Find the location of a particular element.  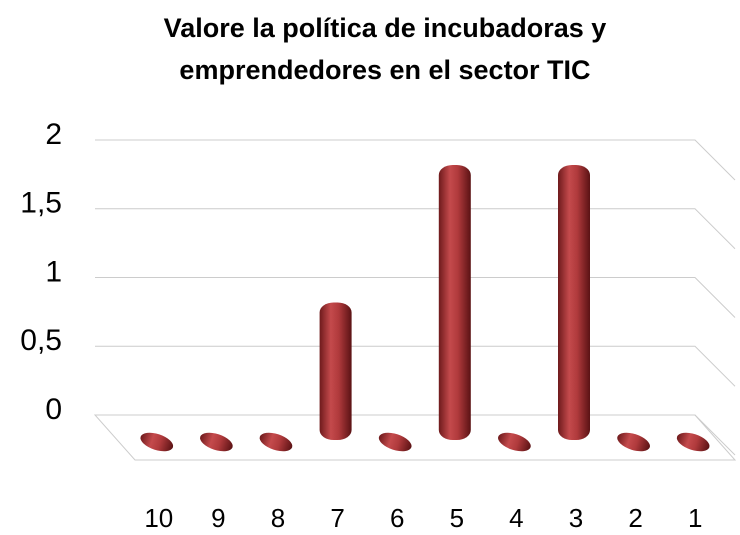

x-tick-label: 10 is located at coordinates (158, 518).